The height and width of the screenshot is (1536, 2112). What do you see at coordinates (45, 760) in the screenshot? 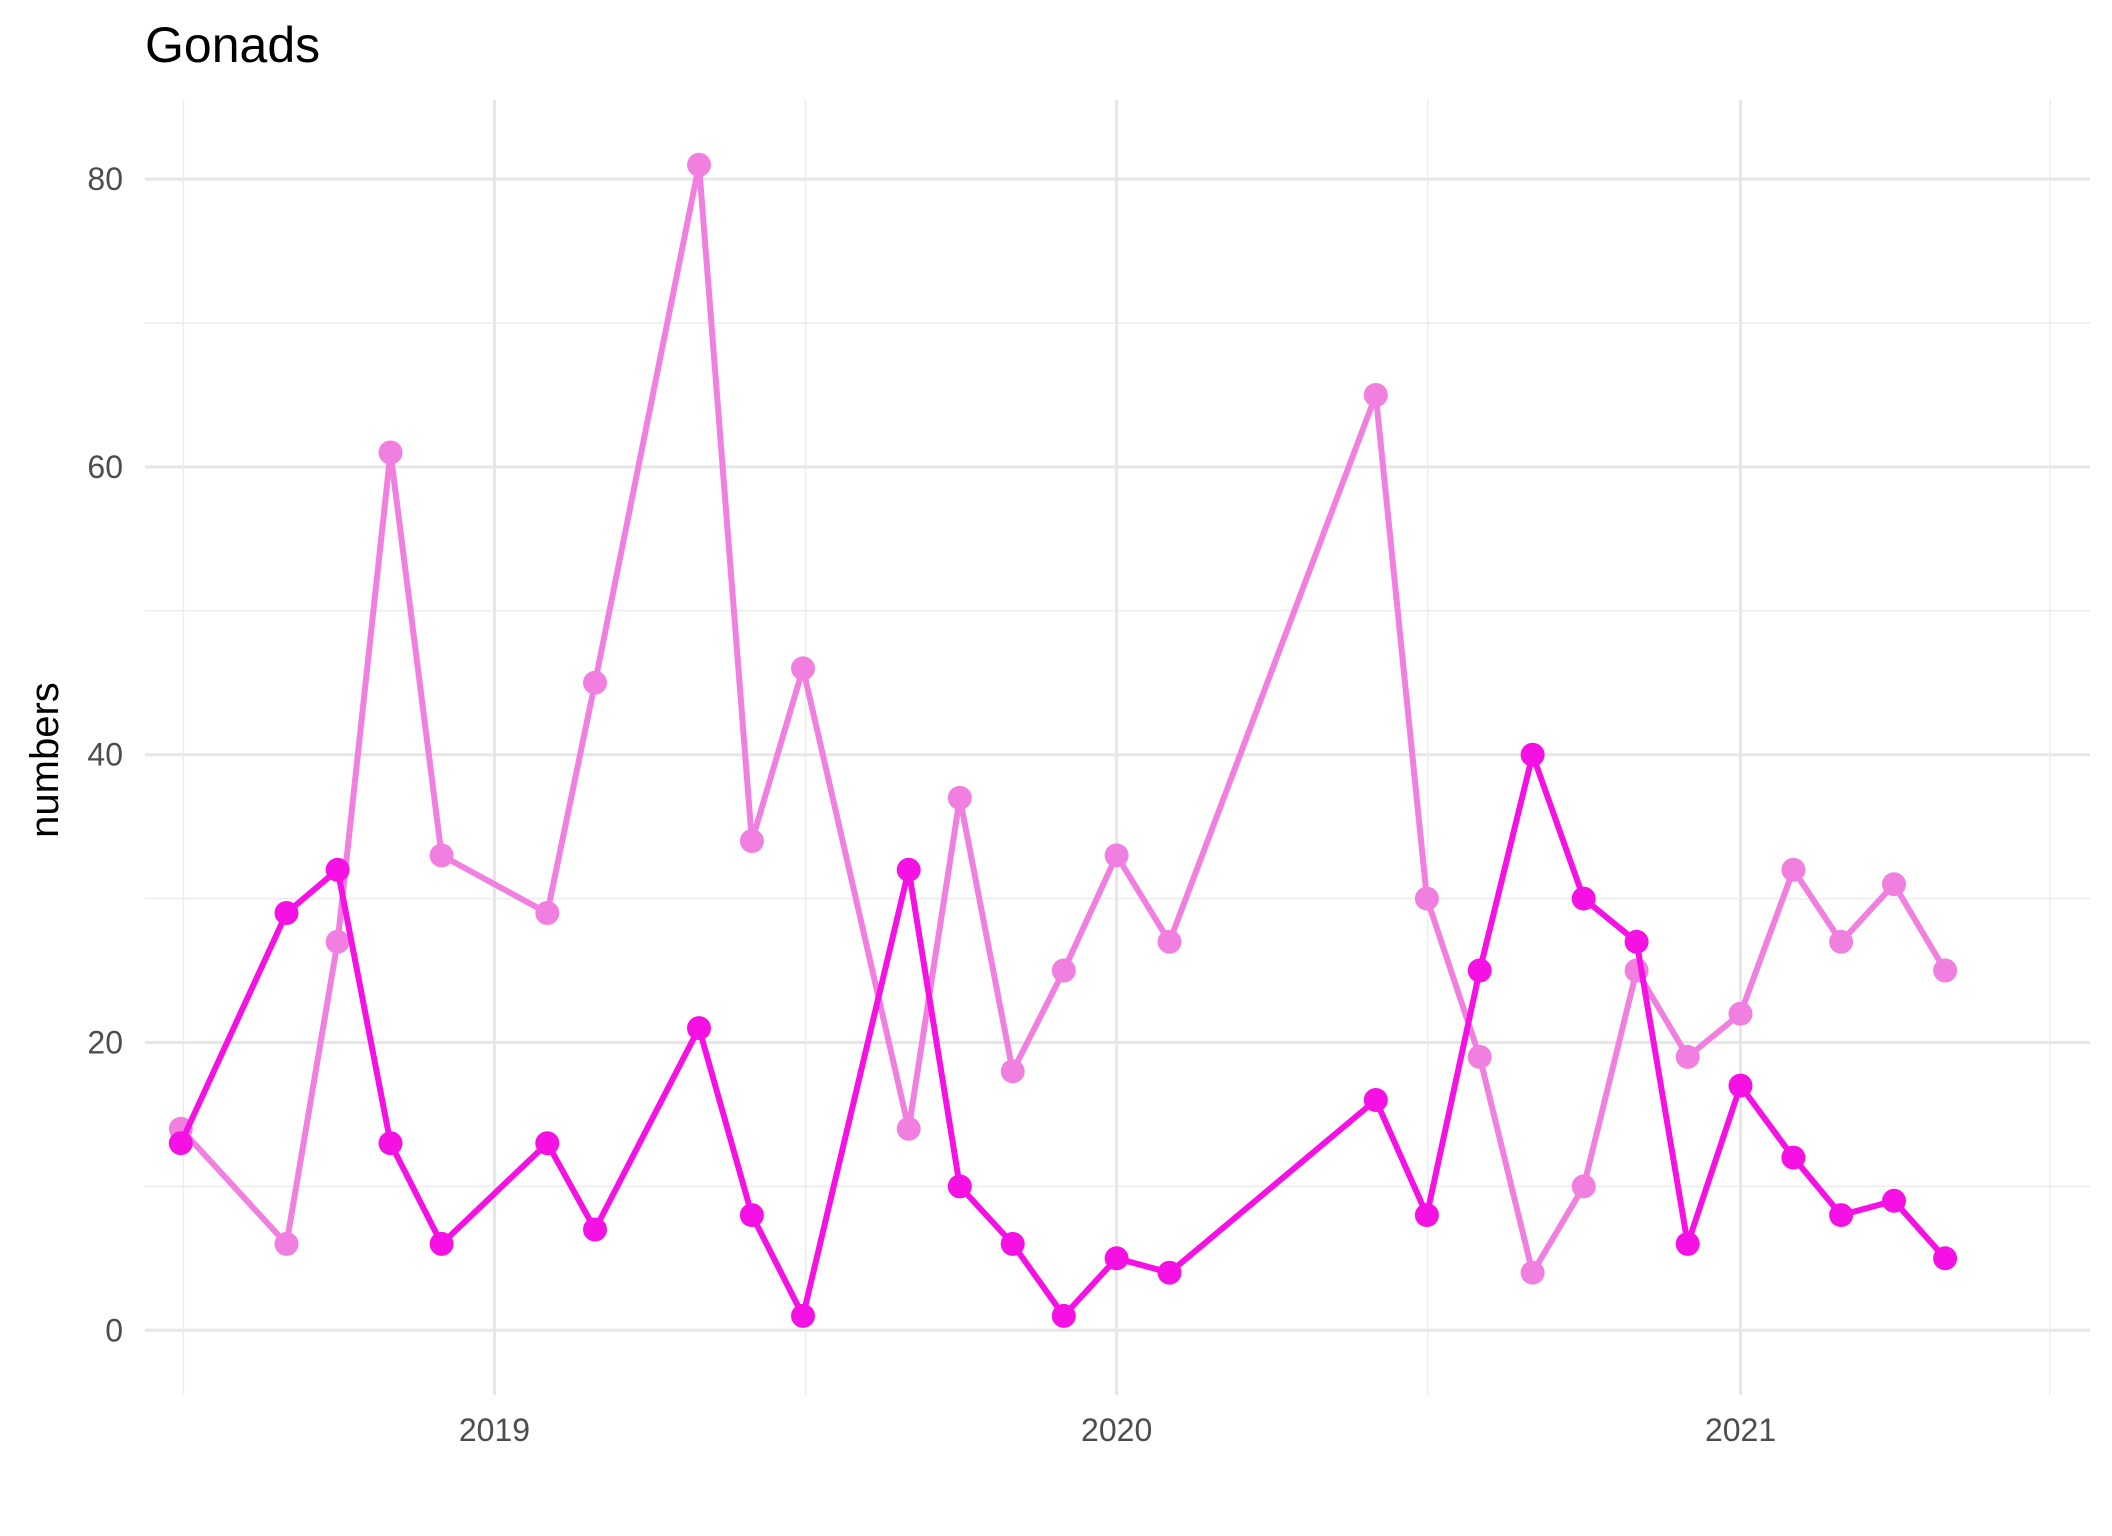
I see `y-axis-title: numbers` at bounding box center [45, 760].